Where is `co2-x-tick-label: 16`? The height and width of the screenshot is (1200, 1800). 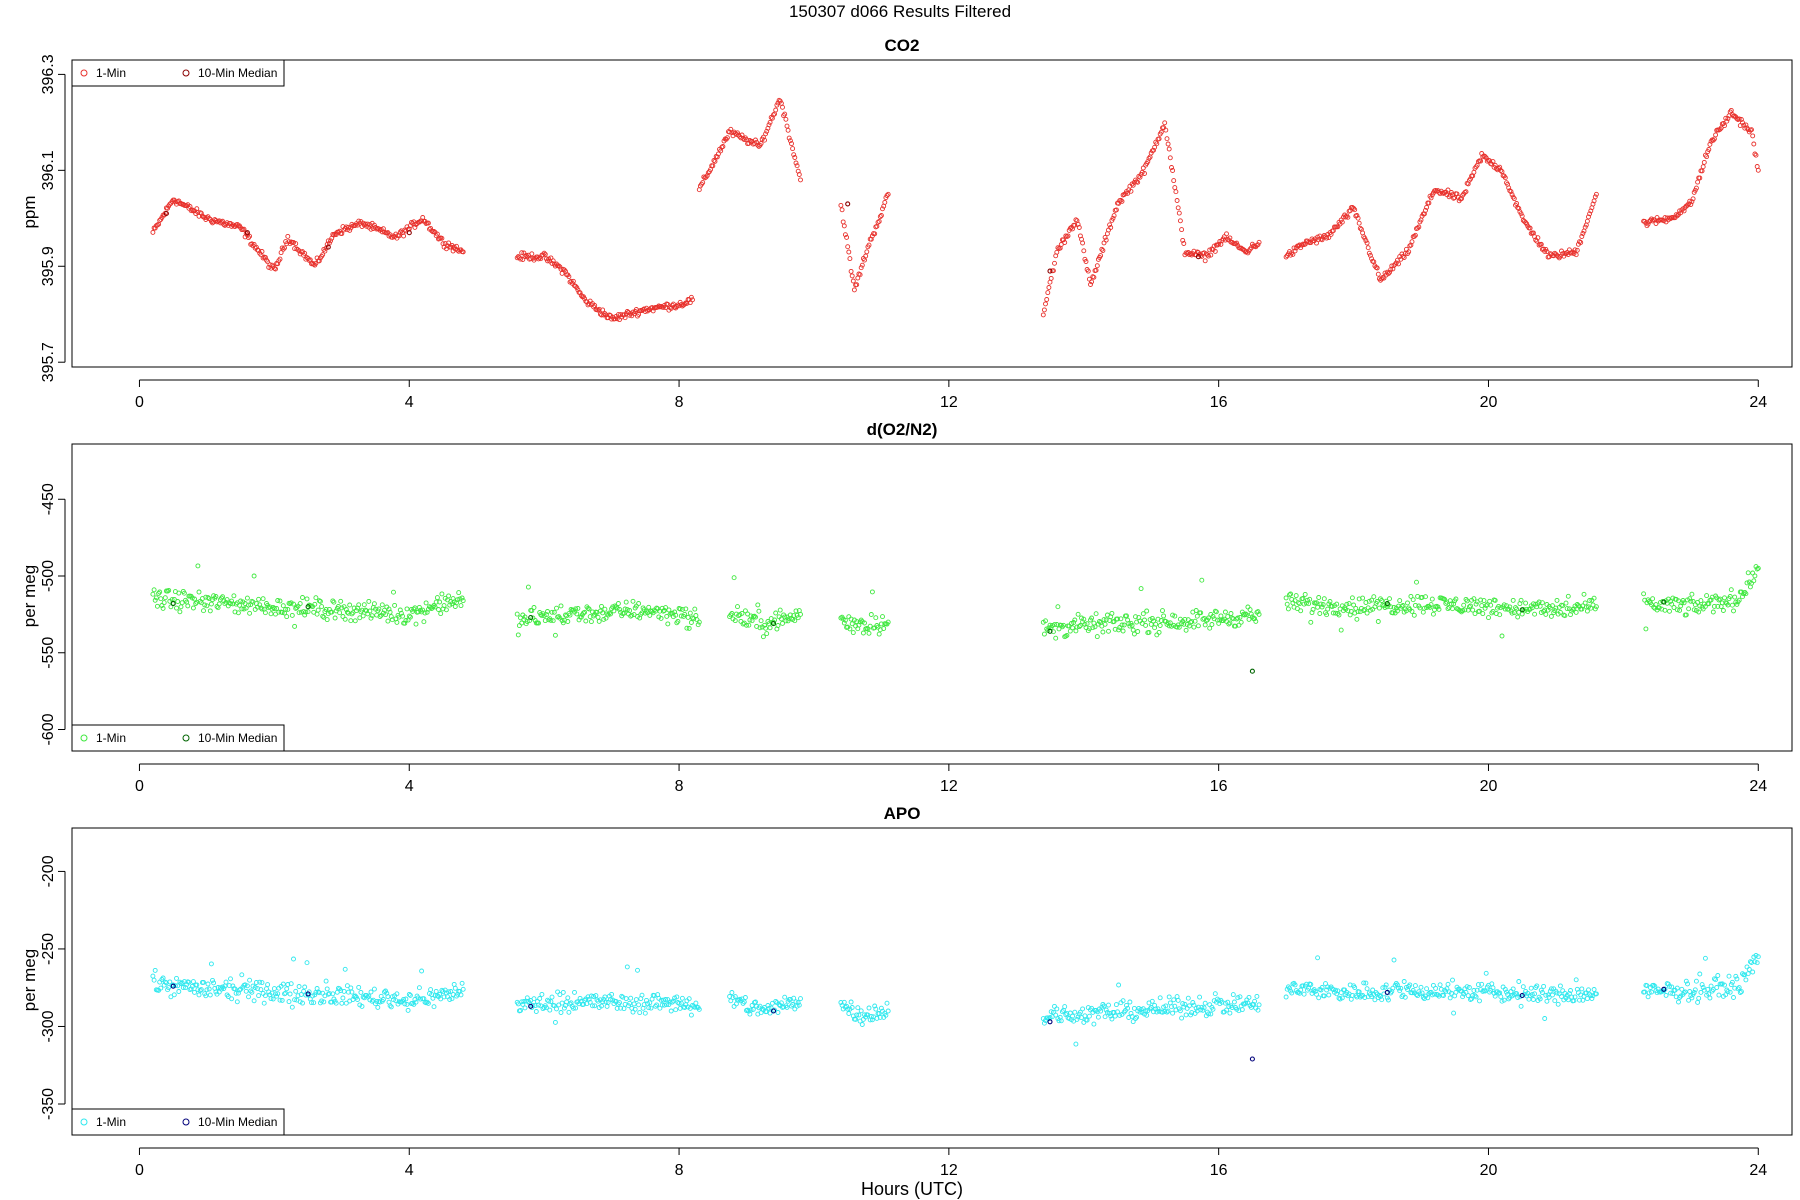
co2-x-tick-label: 16 is located at coordinates (1219, 402).